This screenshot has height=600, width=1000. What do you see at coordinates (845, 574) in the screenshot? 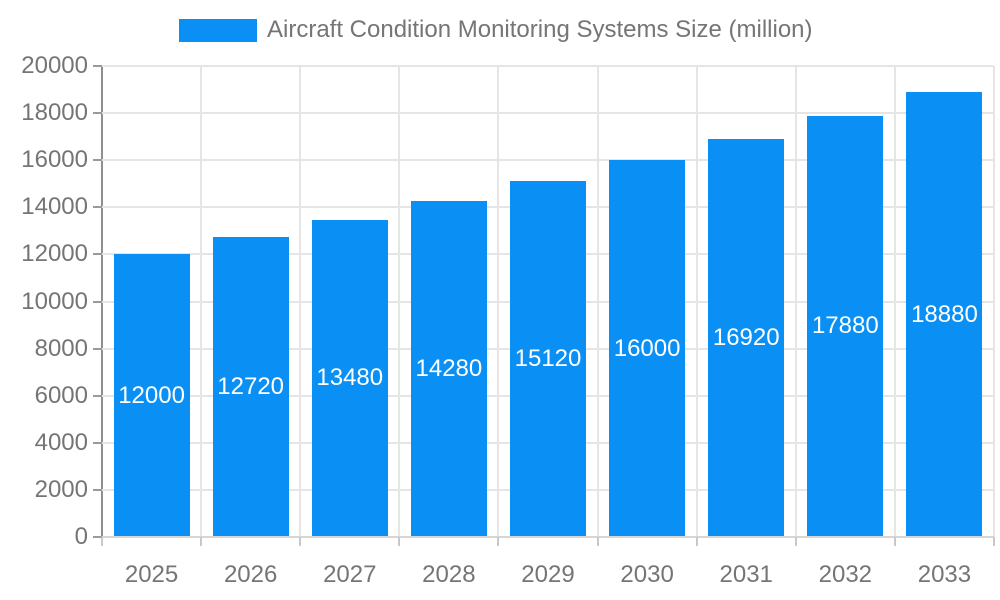
I see `x-tick-label: 2032` at bounding box center [845, 574].